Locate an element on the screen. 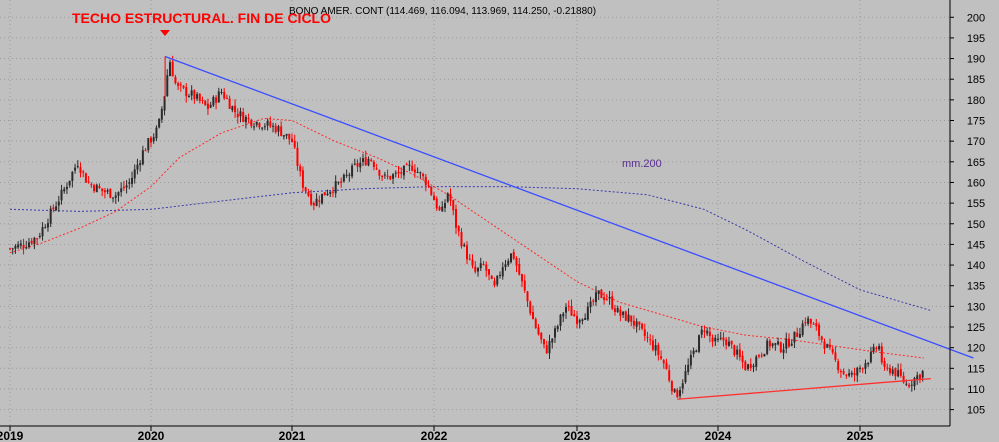 The width and height of the screenshot is (999, 442). y-tick-label: 150 is located at coordinates (976, 225).